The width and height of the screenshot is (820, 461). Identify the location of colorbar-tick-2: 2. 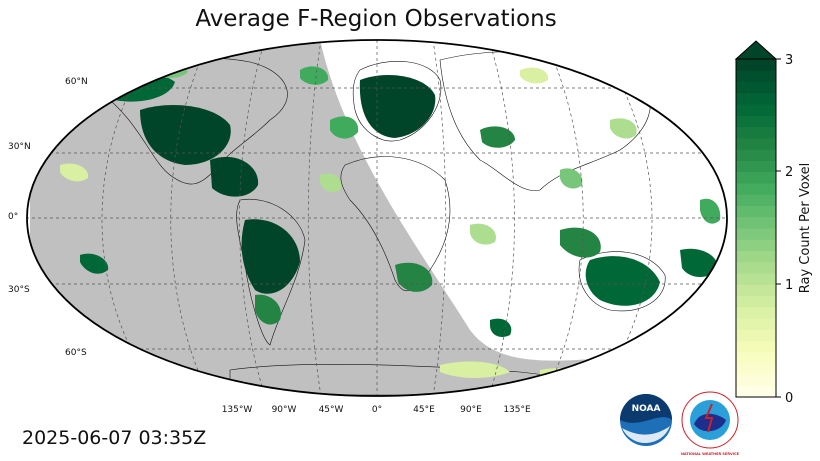
(789, 172).